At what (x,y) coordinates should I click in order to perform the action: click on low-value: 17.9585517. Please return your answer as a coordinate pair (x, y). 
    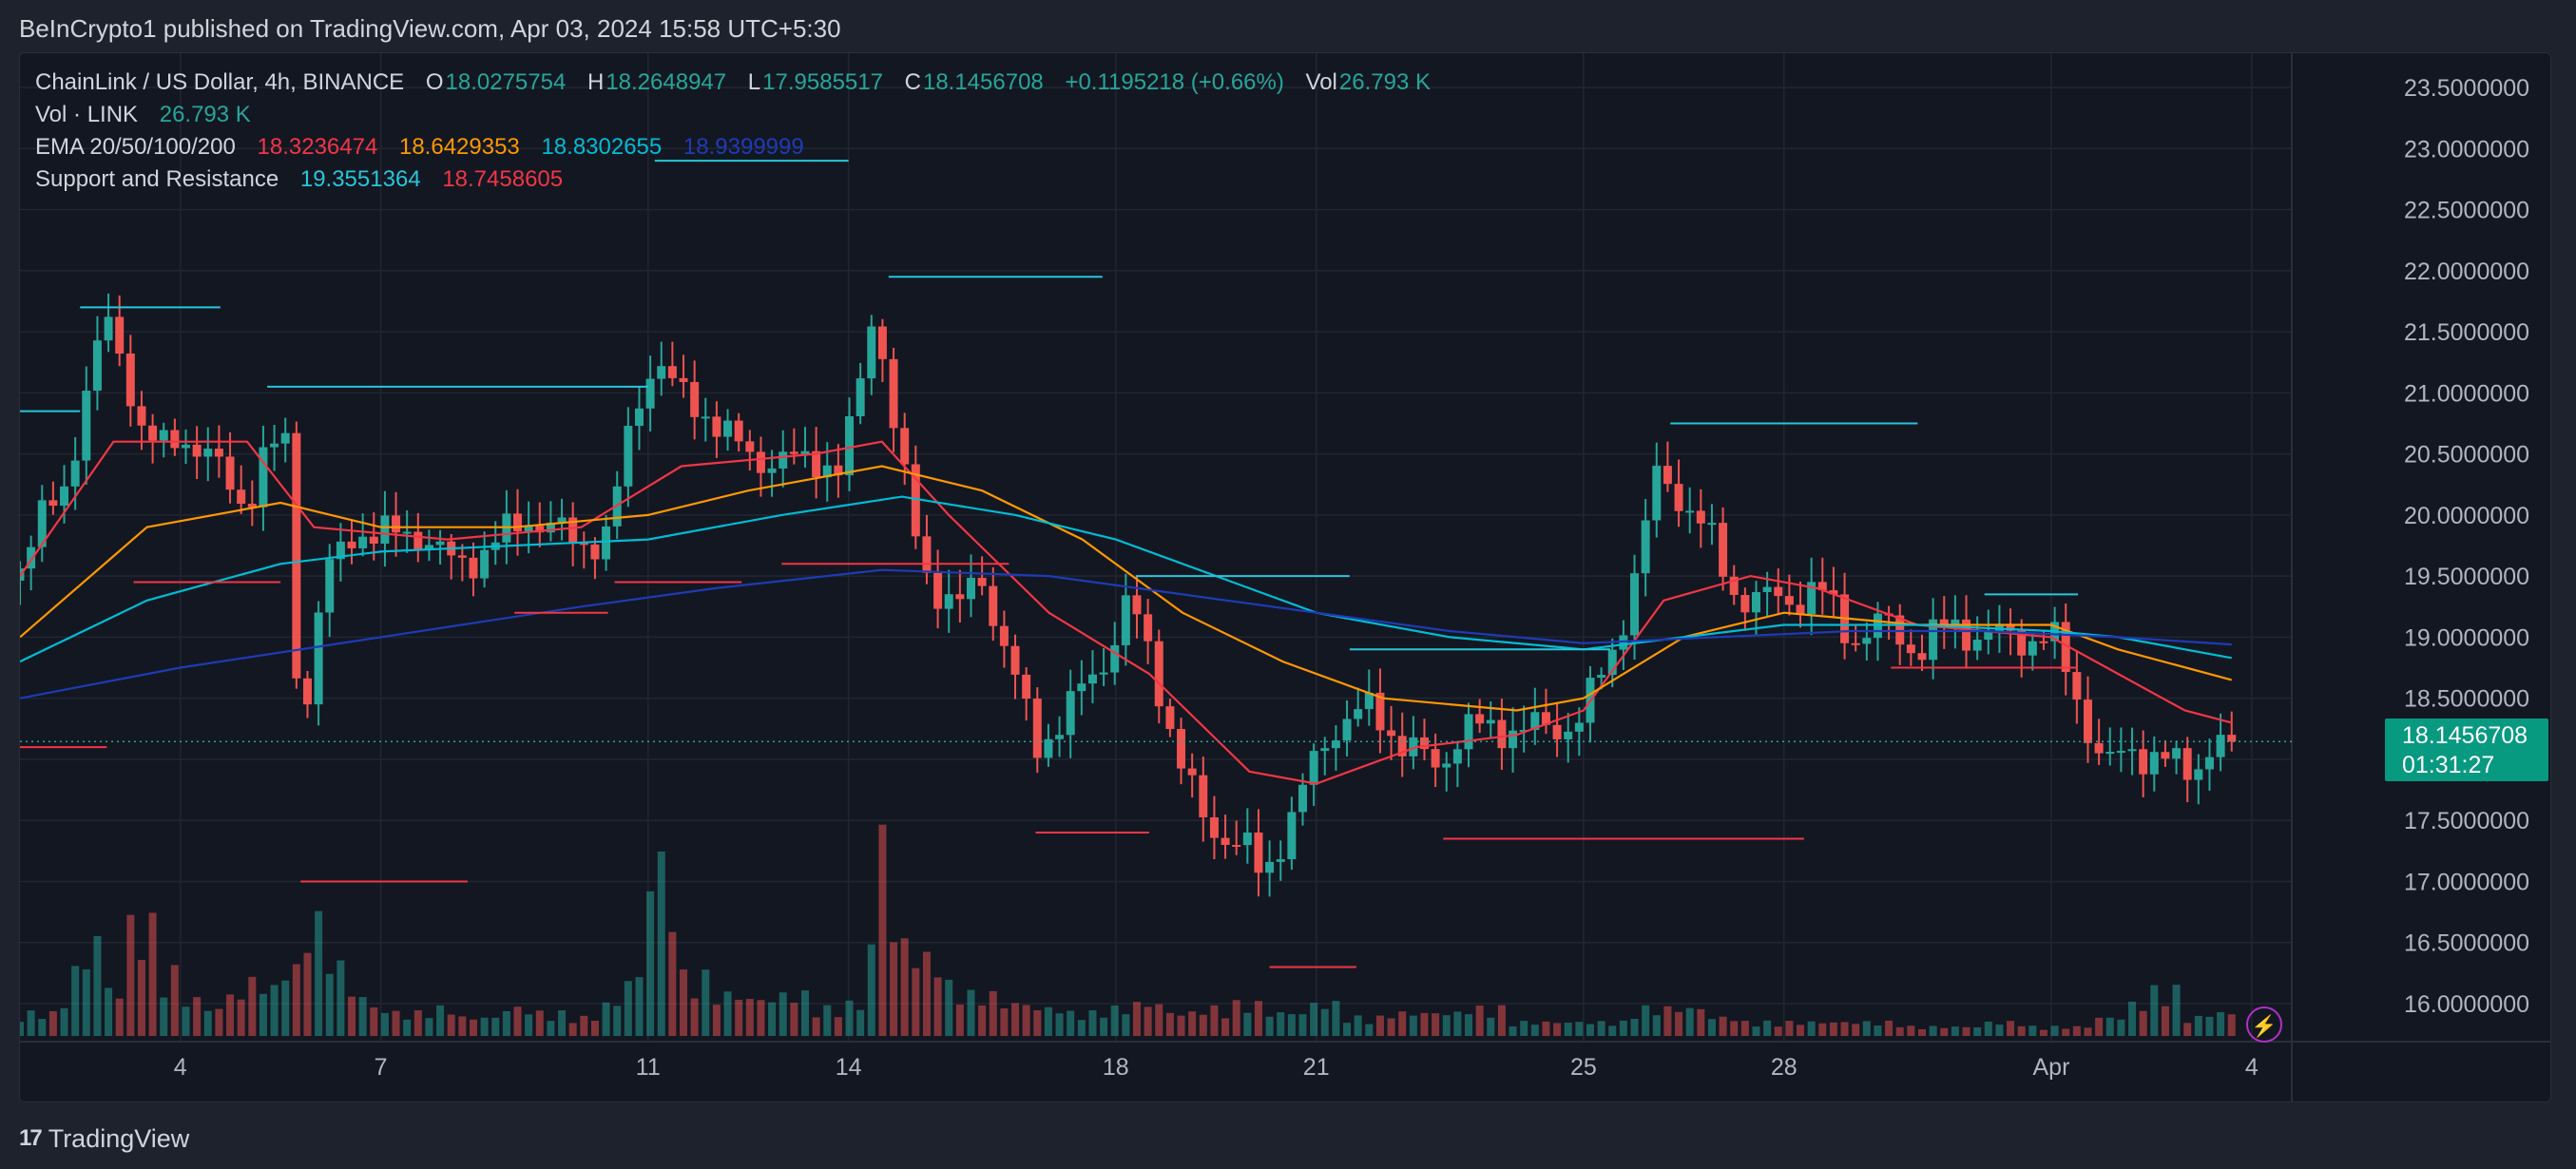
    Looking at the image, I should click on (823, 82).